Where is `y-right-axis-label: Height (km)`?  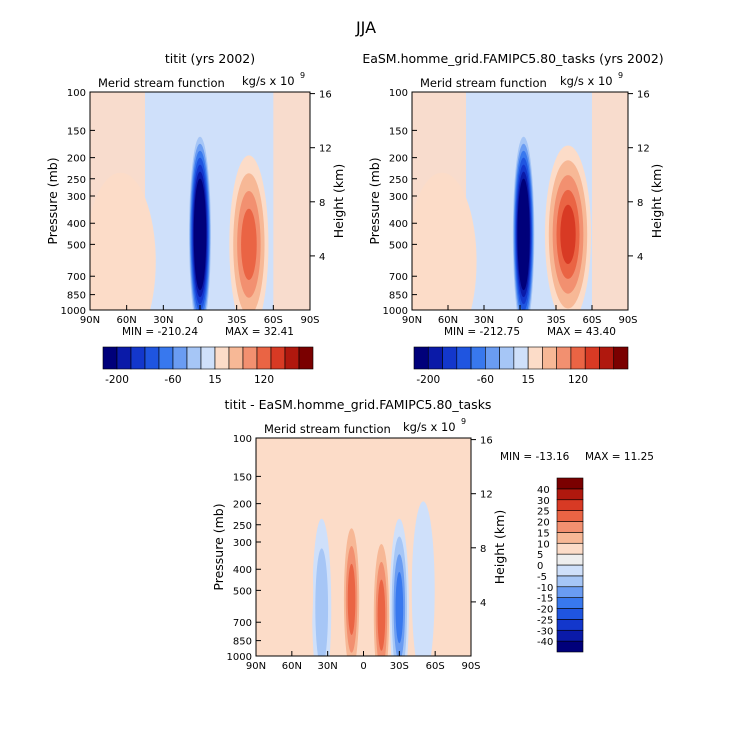
y-right-axis-label: Height (km) is located at coordinates (338, 201).